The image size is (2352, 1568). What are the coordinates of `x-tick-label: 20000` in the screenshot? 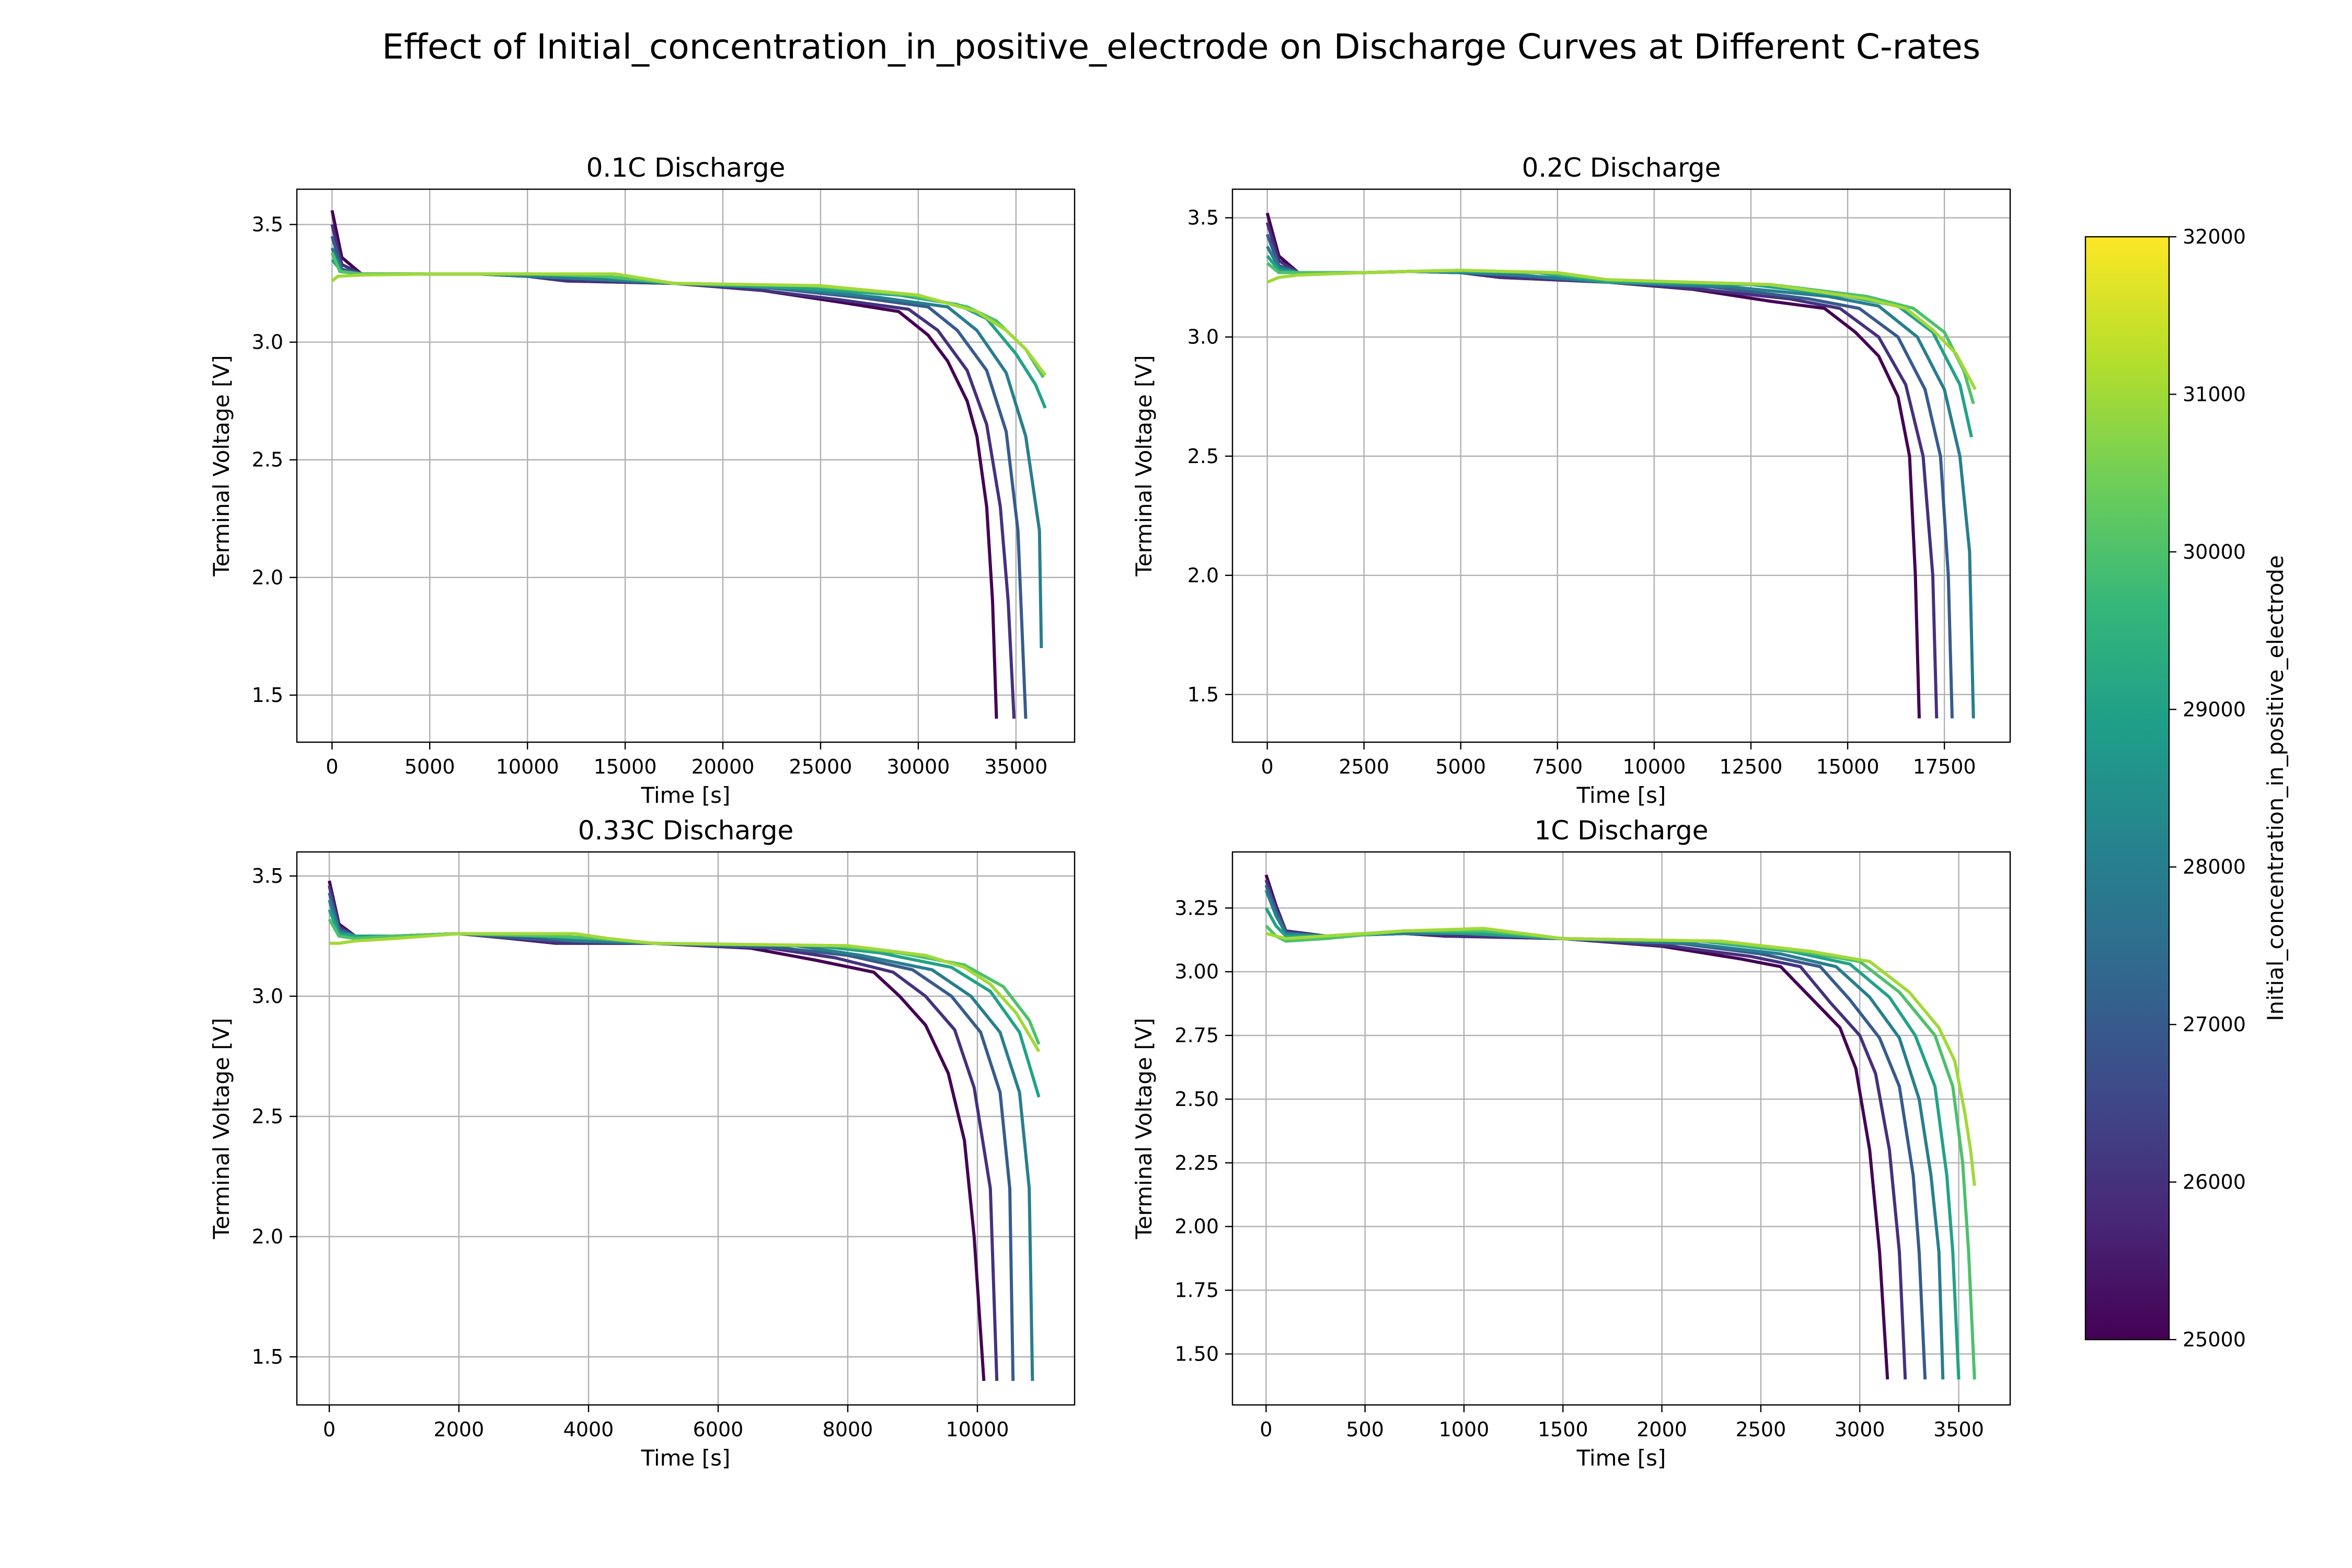 It's located at (723, 766).